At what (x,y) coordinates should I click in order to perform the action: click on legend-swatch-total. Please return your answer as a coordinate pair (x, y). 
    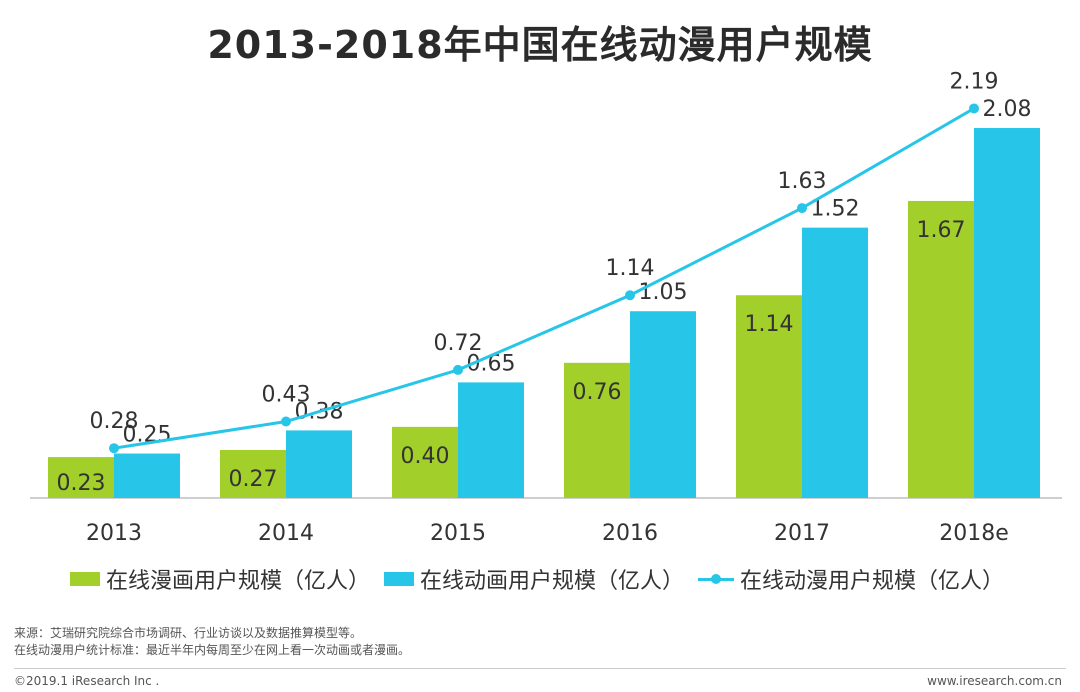
    Looking at the image, I should click on (716, 579).